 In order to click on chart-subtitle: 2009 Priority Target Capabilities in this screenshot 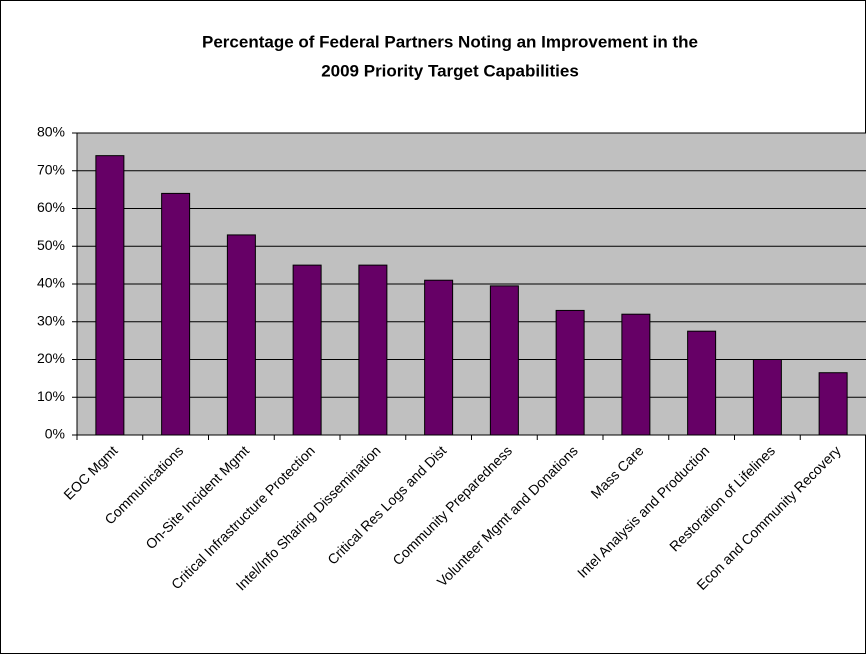, I will do `click(450, 70)`.